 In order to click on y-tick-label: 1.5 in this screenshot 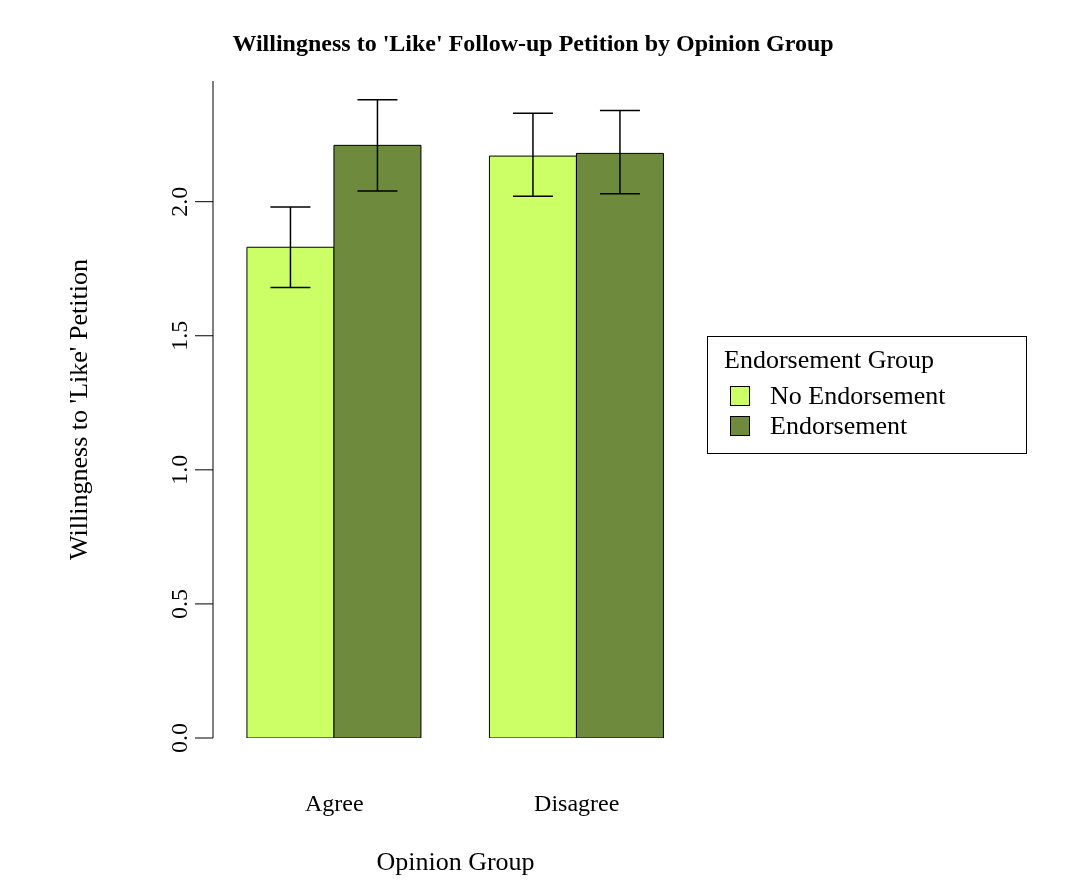, I will do `click(179, 335)`.